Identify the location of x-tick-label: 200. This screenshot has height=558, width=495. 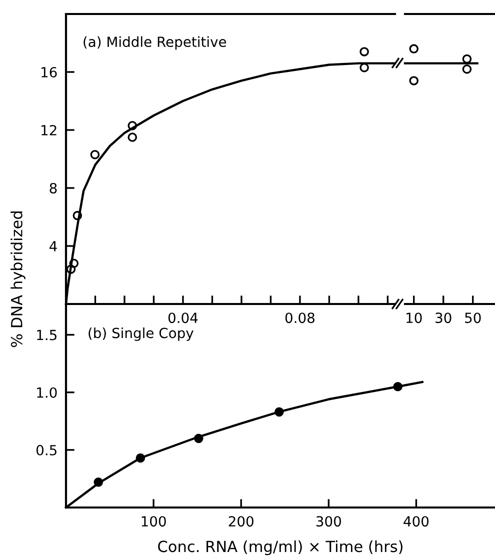
(241, 521).